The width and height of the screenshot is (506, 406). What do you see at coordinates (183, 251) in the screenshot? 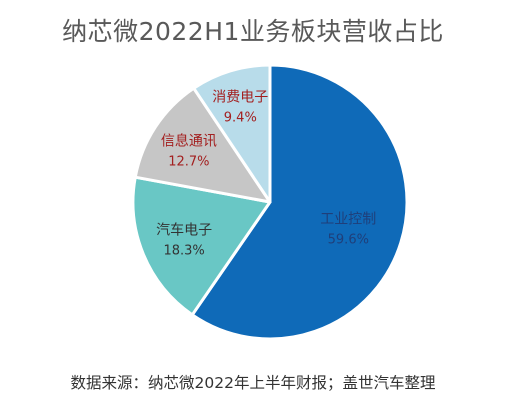
I see `slice-value-2: 18.3%` at bounding box center [183, 251].